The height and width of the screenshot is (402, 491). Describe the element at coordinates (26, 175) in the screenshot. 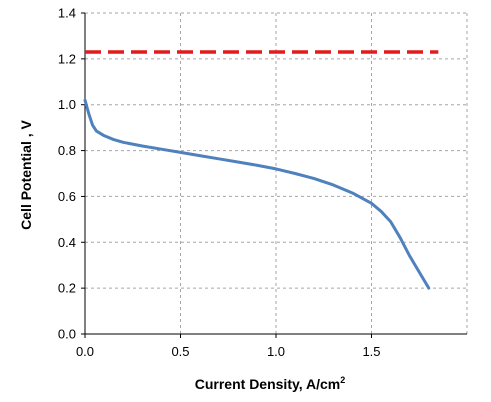

I see `y-axis-title: Cell Potential , V` at that location.